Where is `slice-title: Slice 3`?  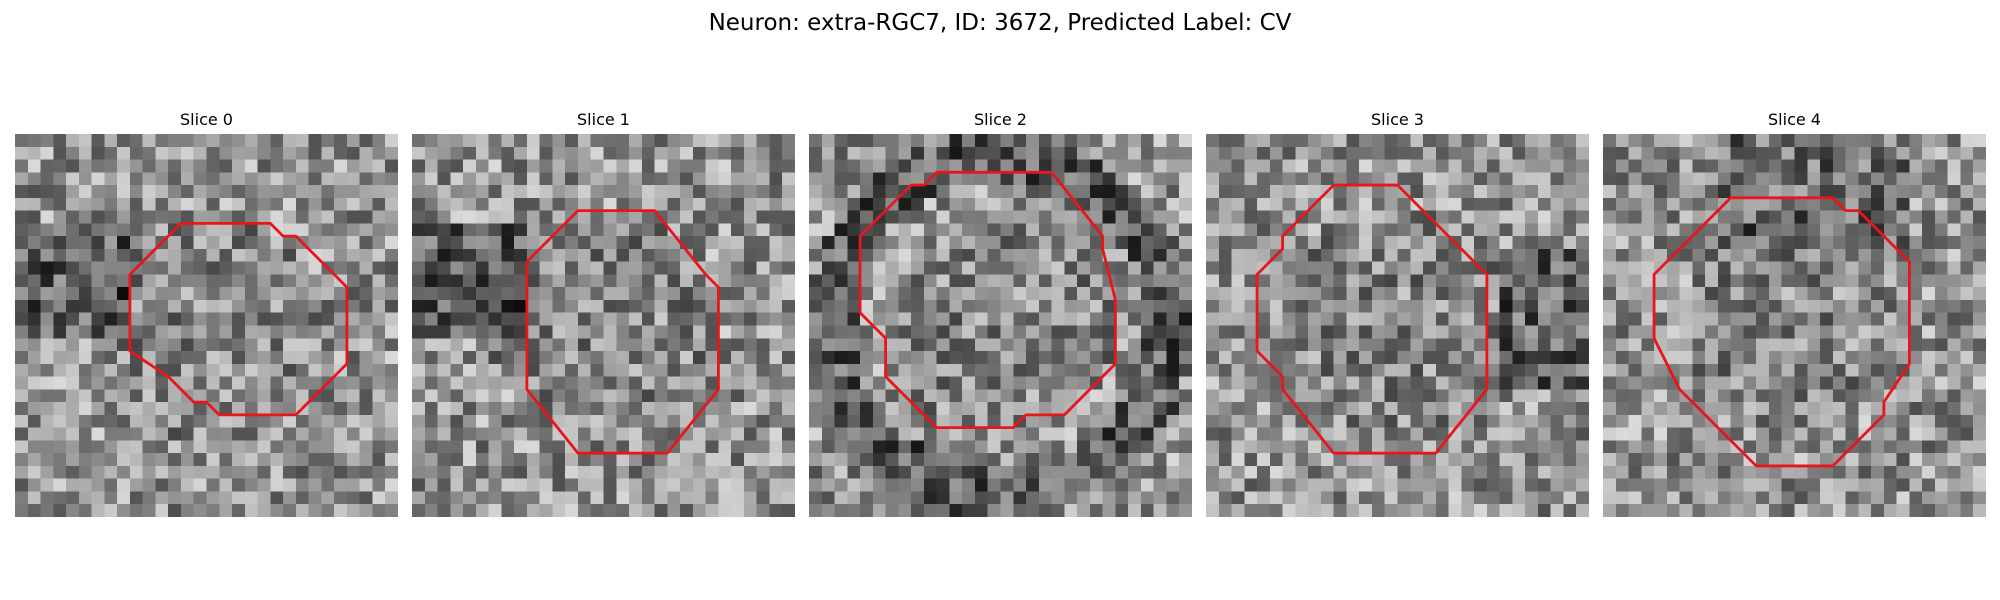 slice-title: Slice 3 is located at coordinates (1397, 119).